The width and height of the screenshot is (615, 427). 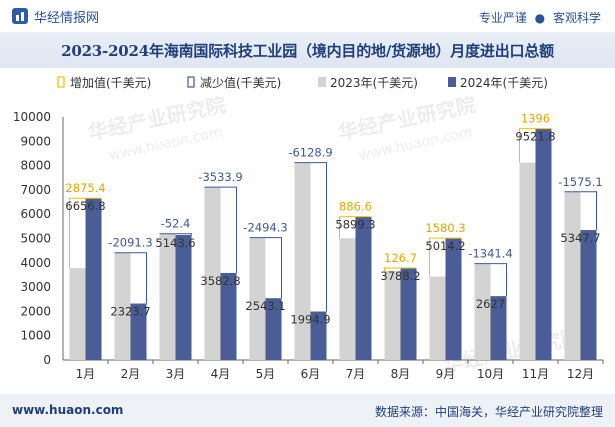 What do you see at coordinates (490, 304) in the screenshot?
I see `value-label-2024: 2627` at bounding box center [490, 304].